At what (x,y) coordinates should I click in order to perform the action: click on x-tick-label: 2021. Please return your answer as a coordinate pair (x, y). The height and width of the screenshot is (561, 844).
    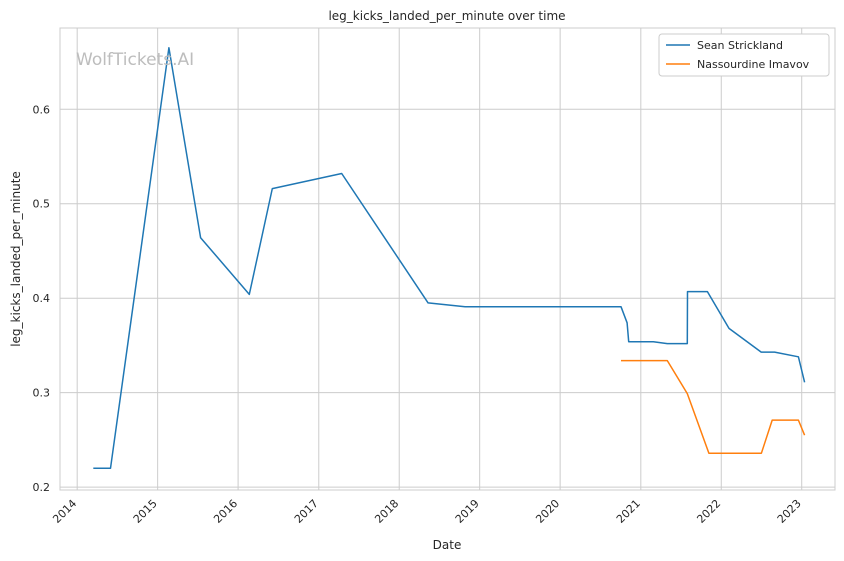
    Looking at the image, I should click on (628, 511).